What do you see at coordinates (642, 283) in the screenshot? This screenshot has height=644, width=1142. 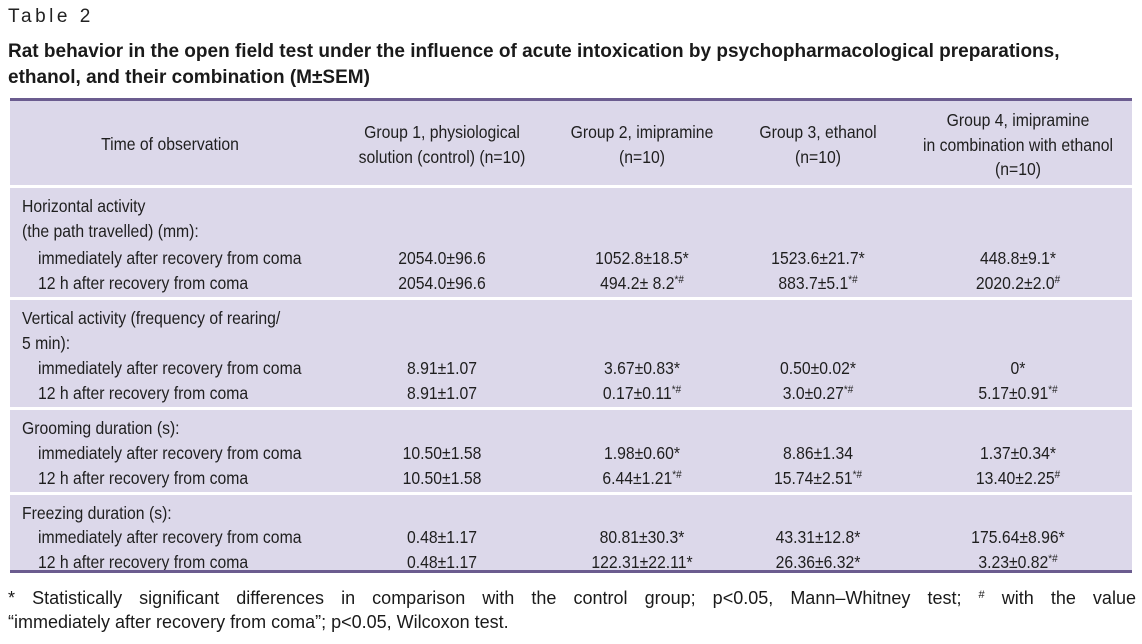 I see `table-cell: 494.2± 8.2*#` at bounding box center [642, 283].